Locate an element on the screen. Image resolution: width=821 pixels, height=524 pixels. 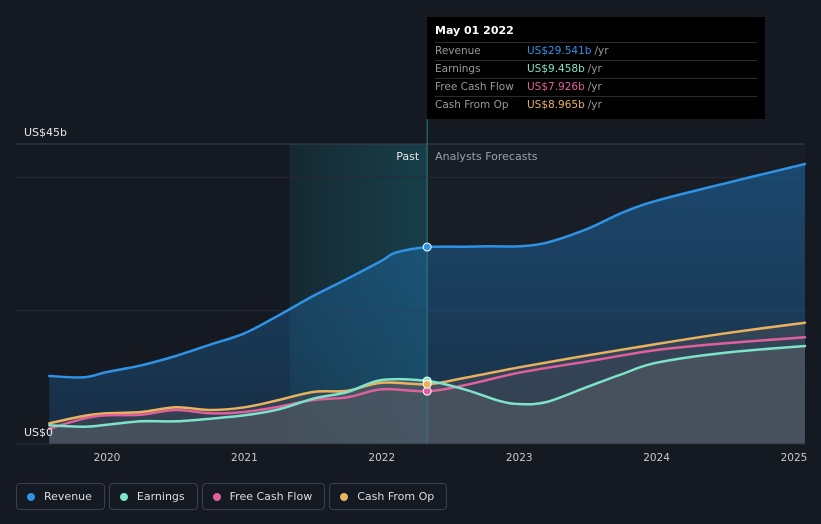
past-label: Past is located at coordinates (408, 156).